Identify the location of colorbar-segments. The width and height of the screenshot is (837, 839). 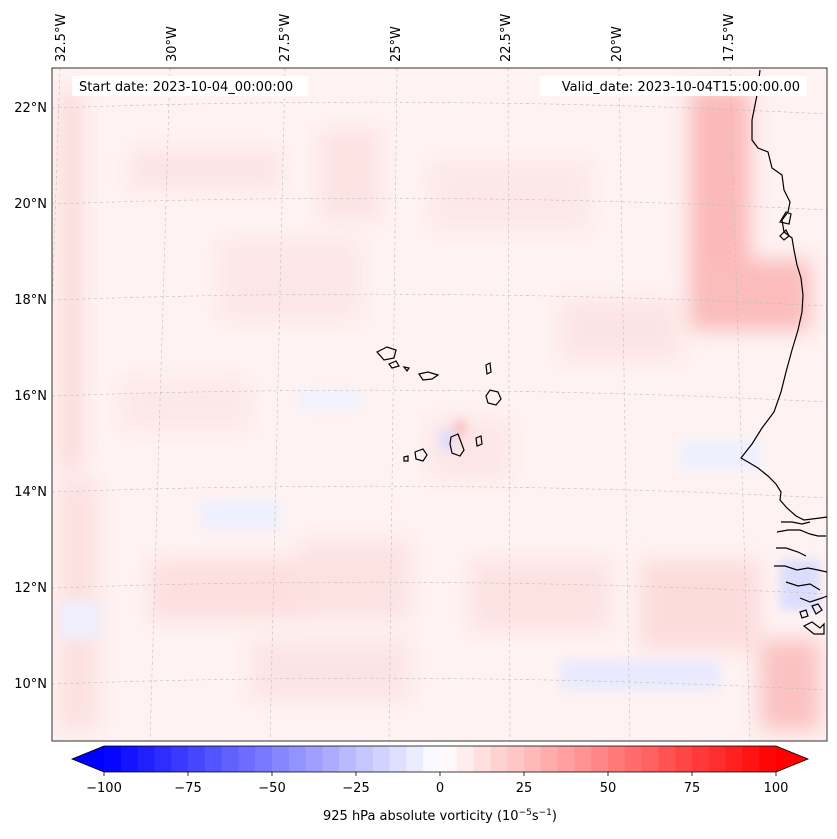
(440, 759).